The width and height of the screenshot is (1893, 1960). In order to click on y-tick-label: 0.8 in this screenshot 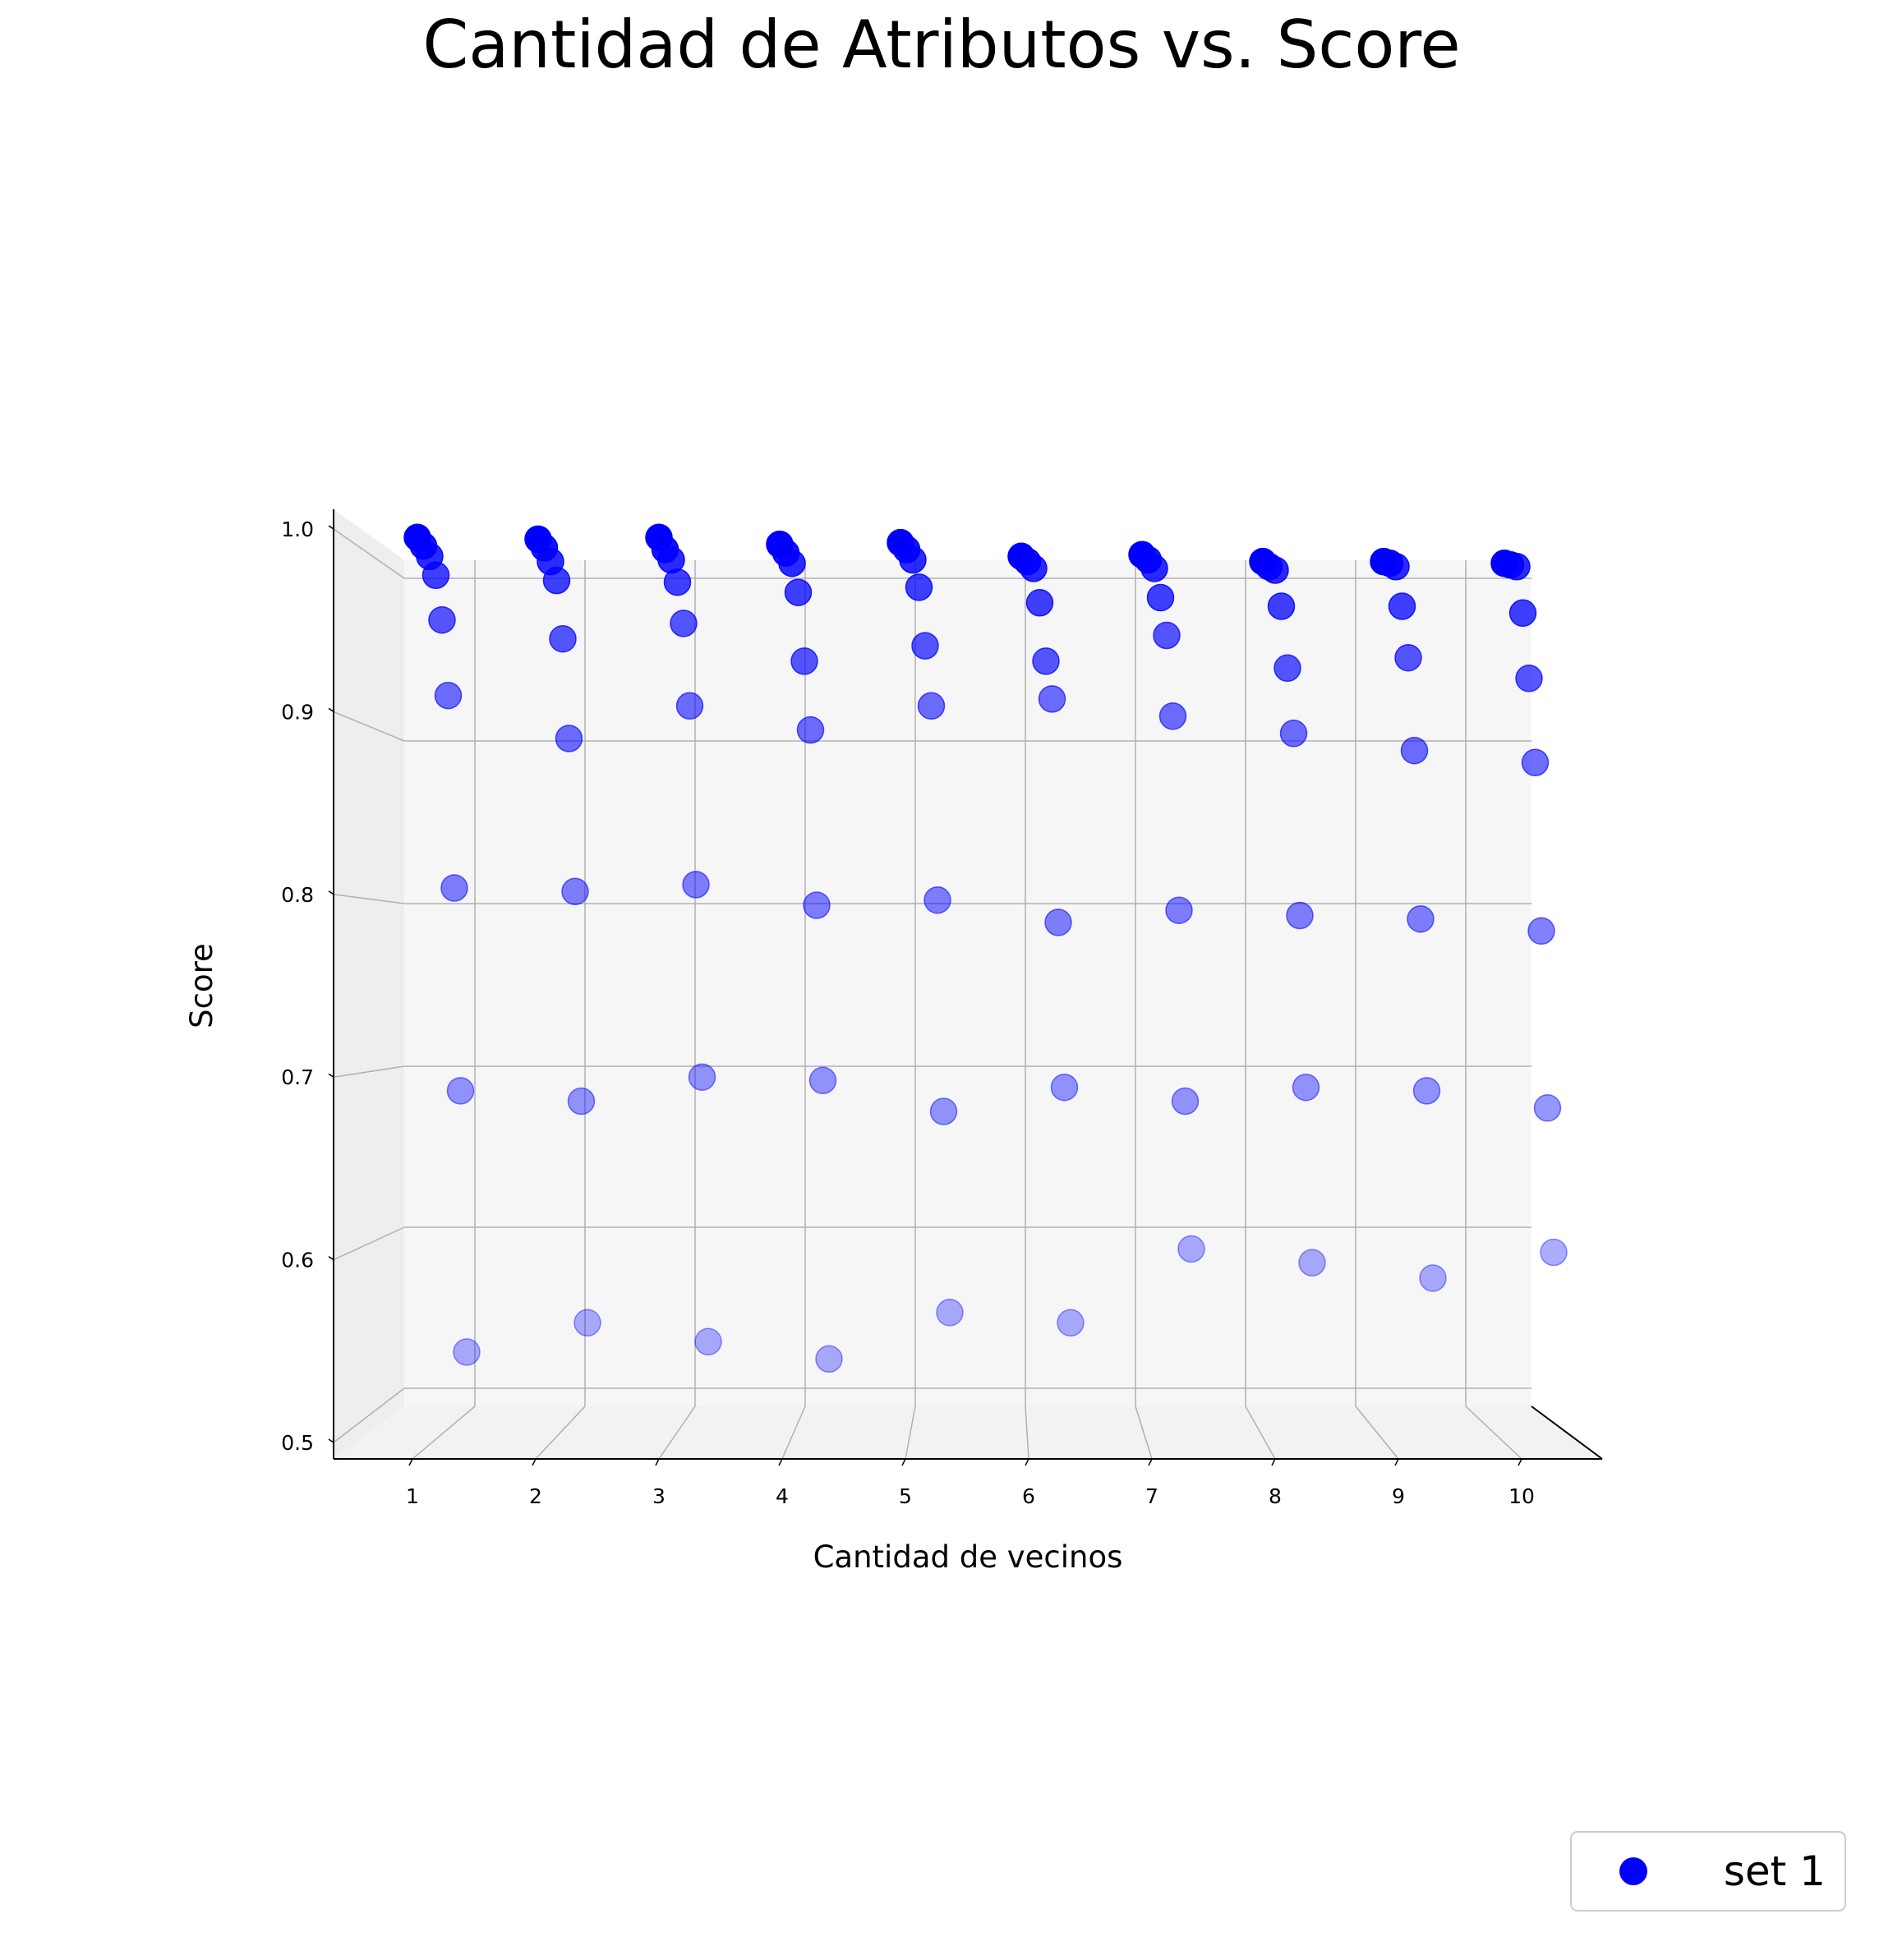, I will do `click(297, 895)`.